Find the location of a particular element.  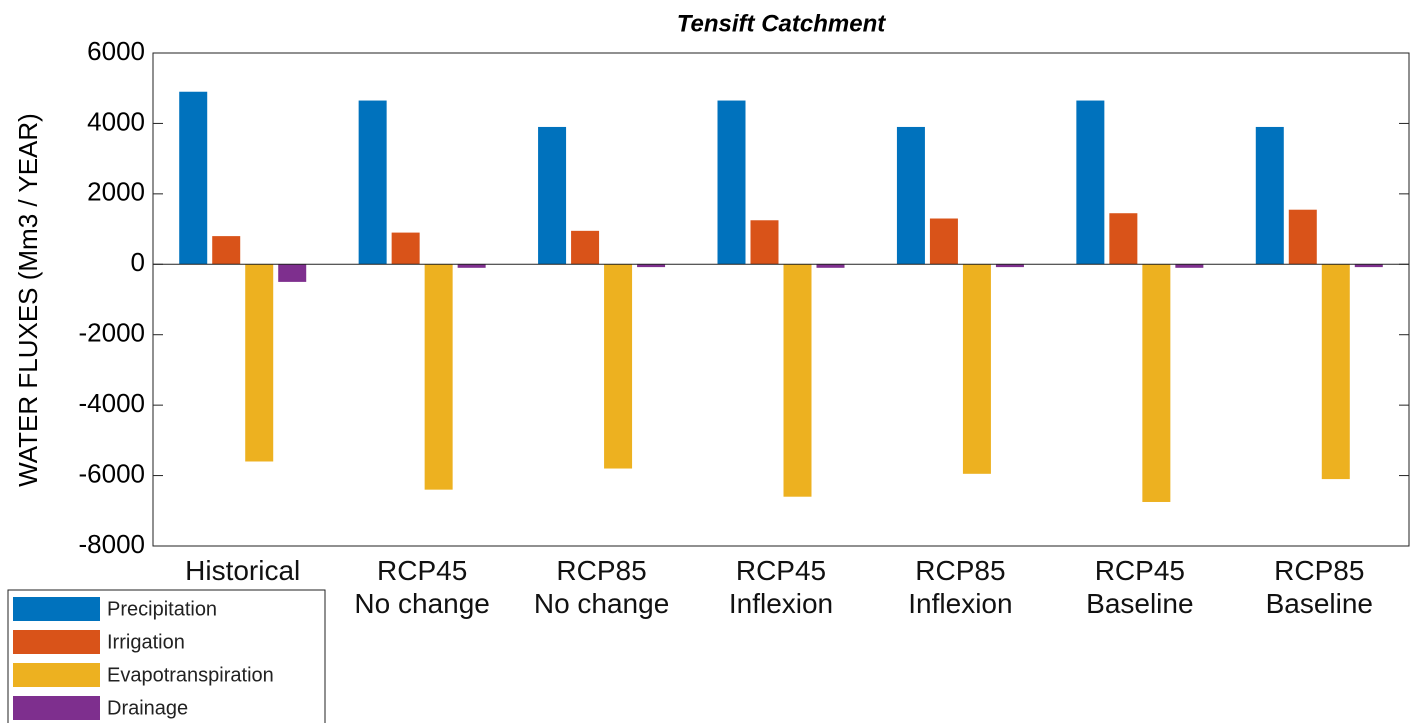

y-axis-label: WATER FLUXES (Mm3 / YEAR) is located at coordinates (28, 300).